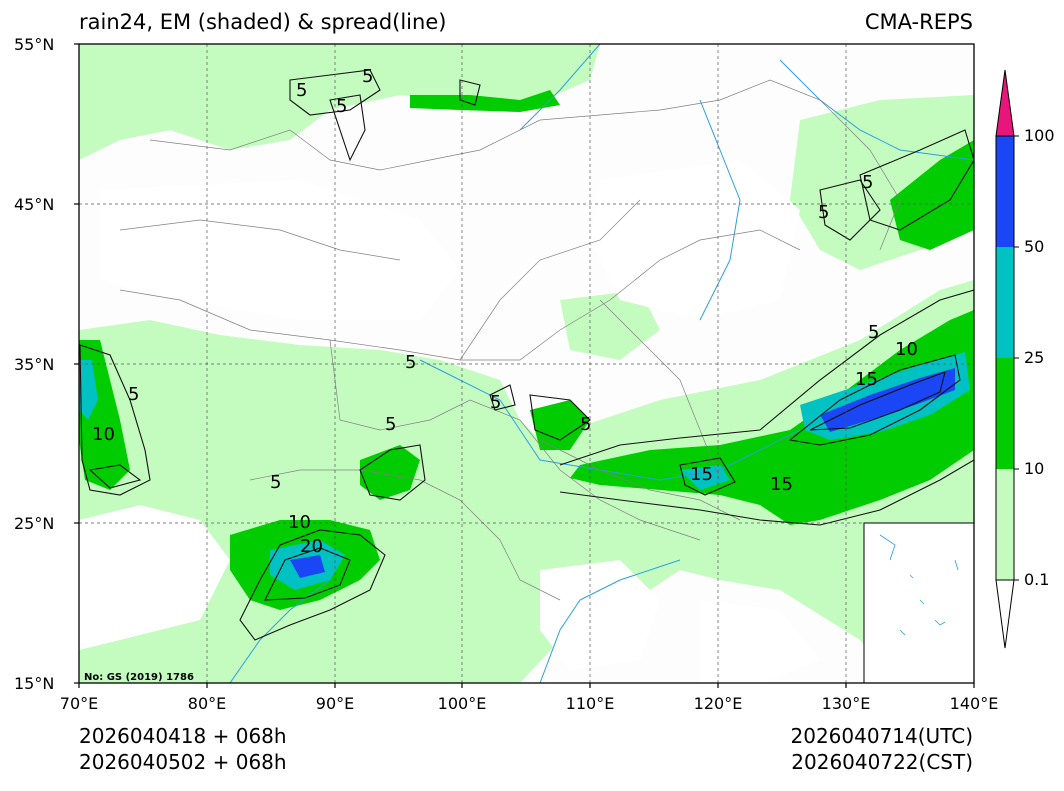  What do you see at coordinates (1005, 614) in the screenshot?
I see `colorbar-extend-bottom` at bounding box center [1005, 614].